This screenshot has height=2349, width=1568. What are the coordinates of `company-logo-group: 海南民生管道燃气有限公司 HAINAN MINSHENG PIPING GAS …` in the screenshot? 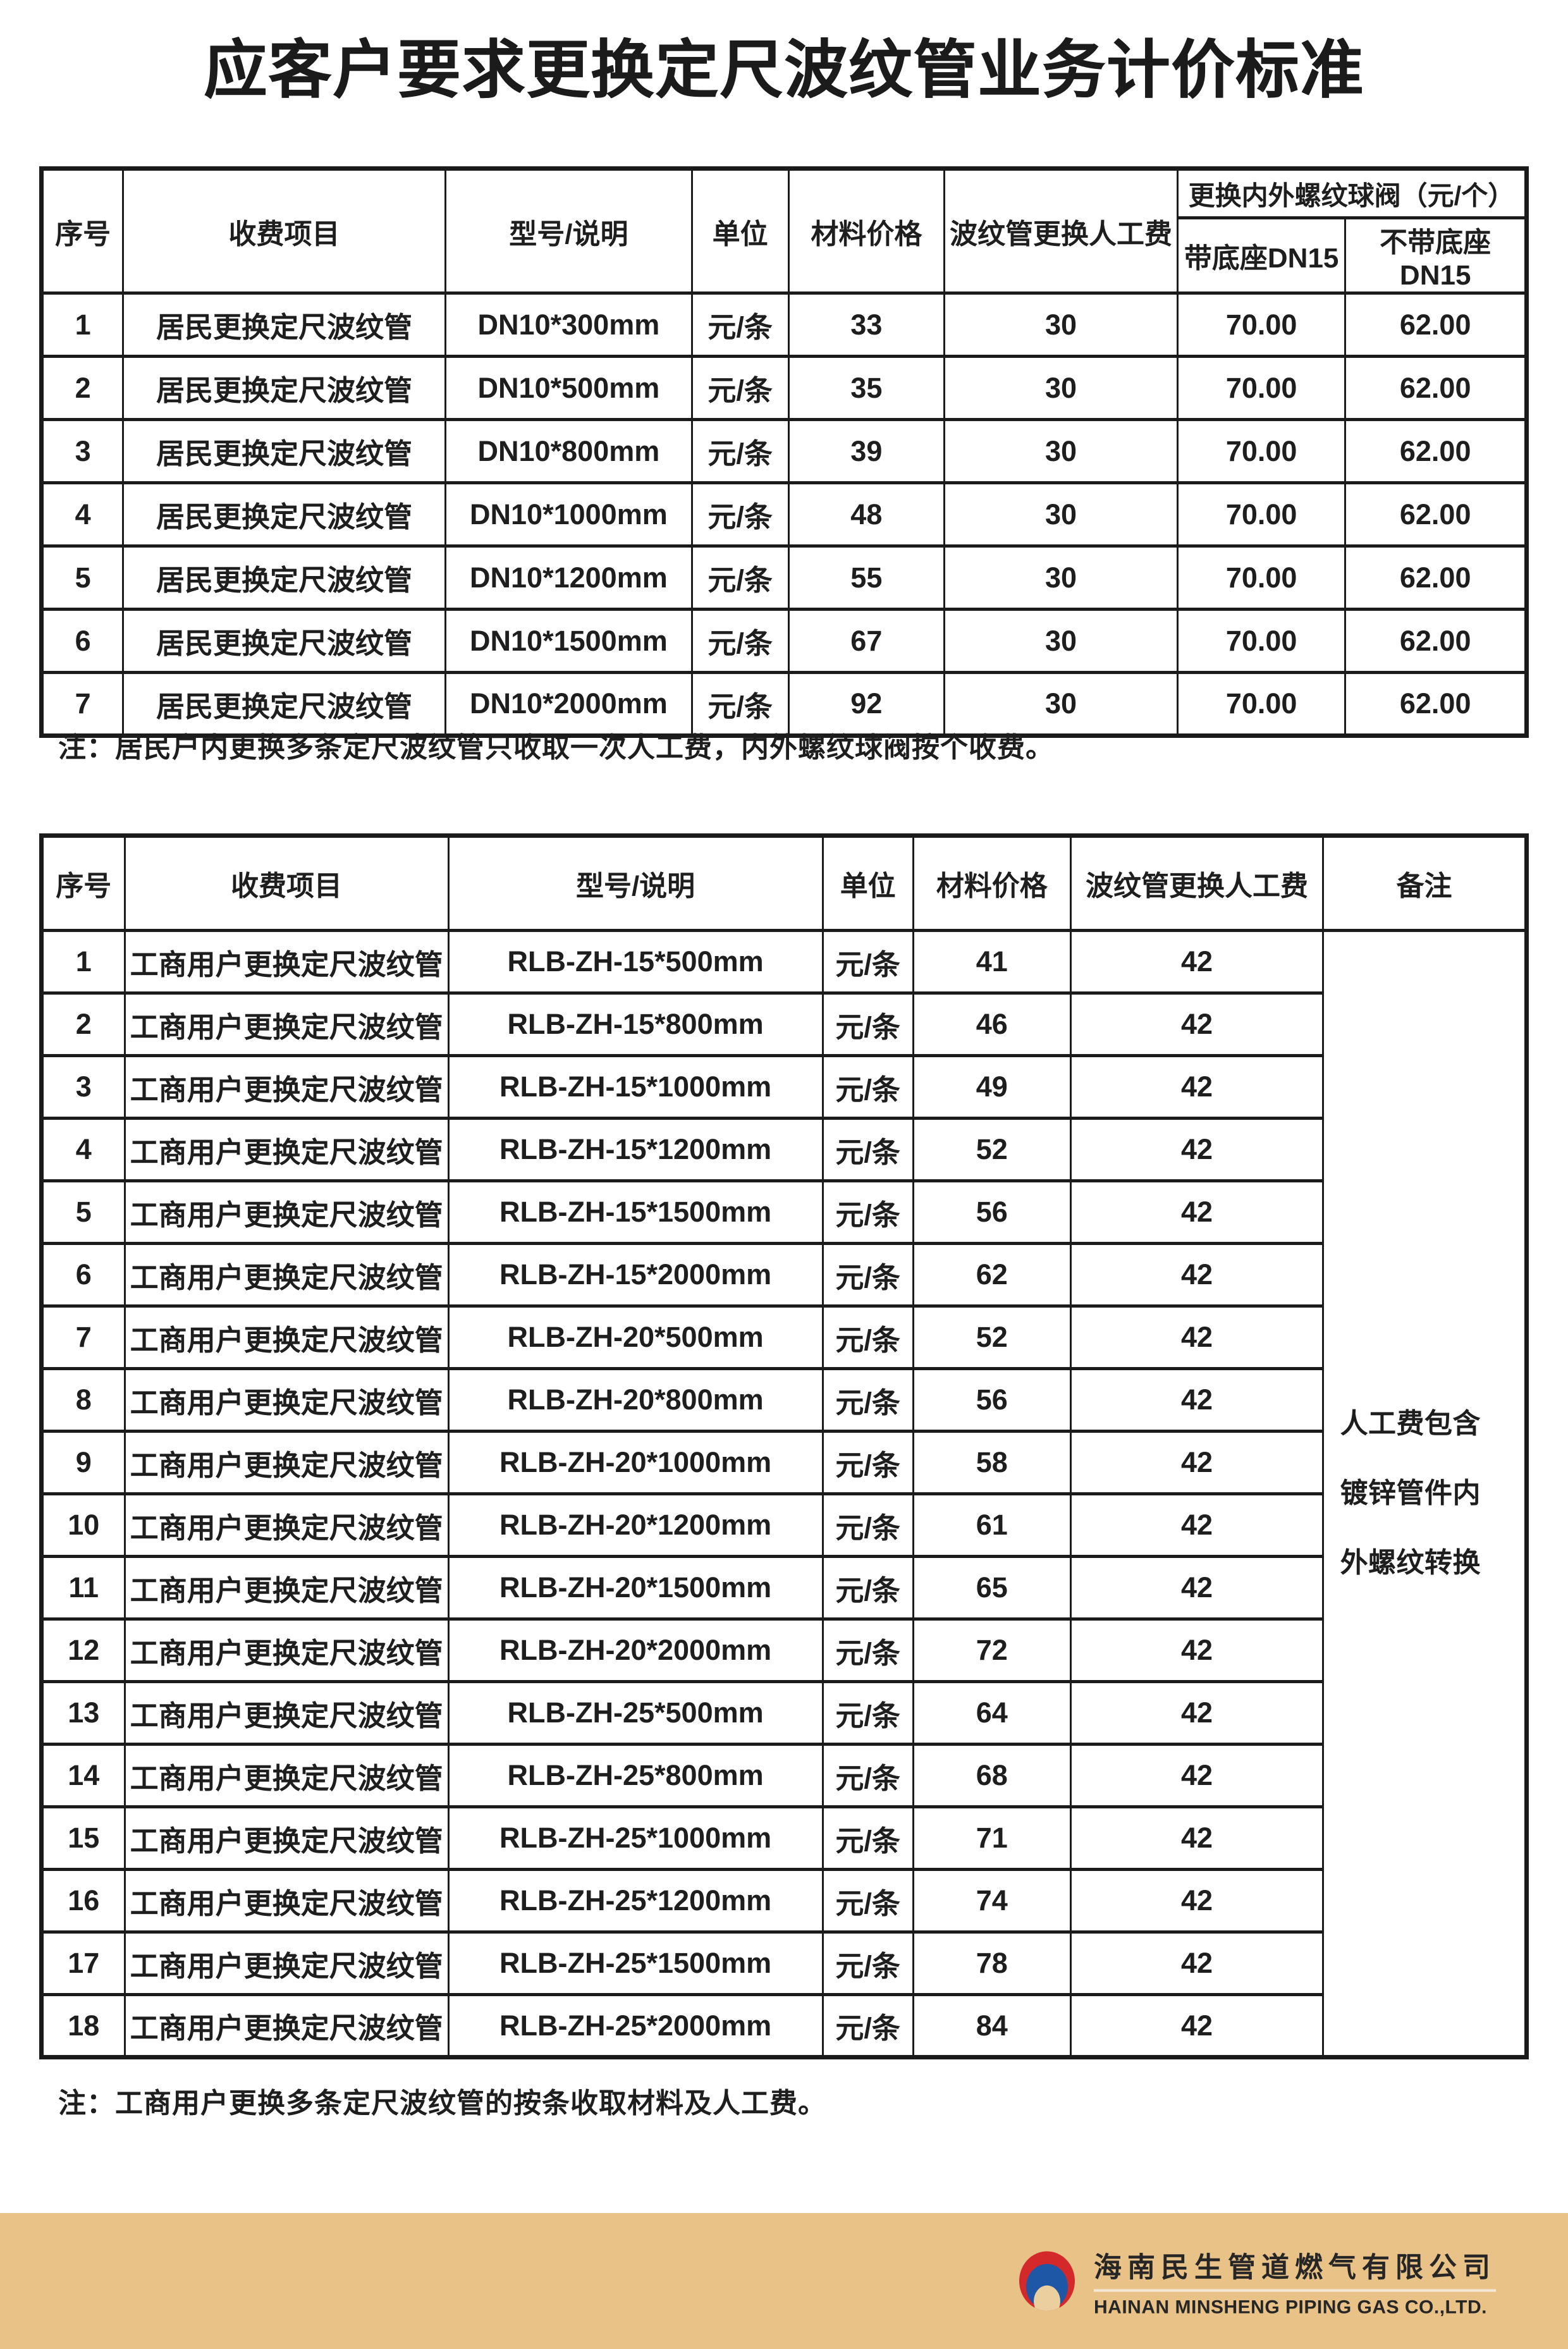 It's located at (1257, 2281).